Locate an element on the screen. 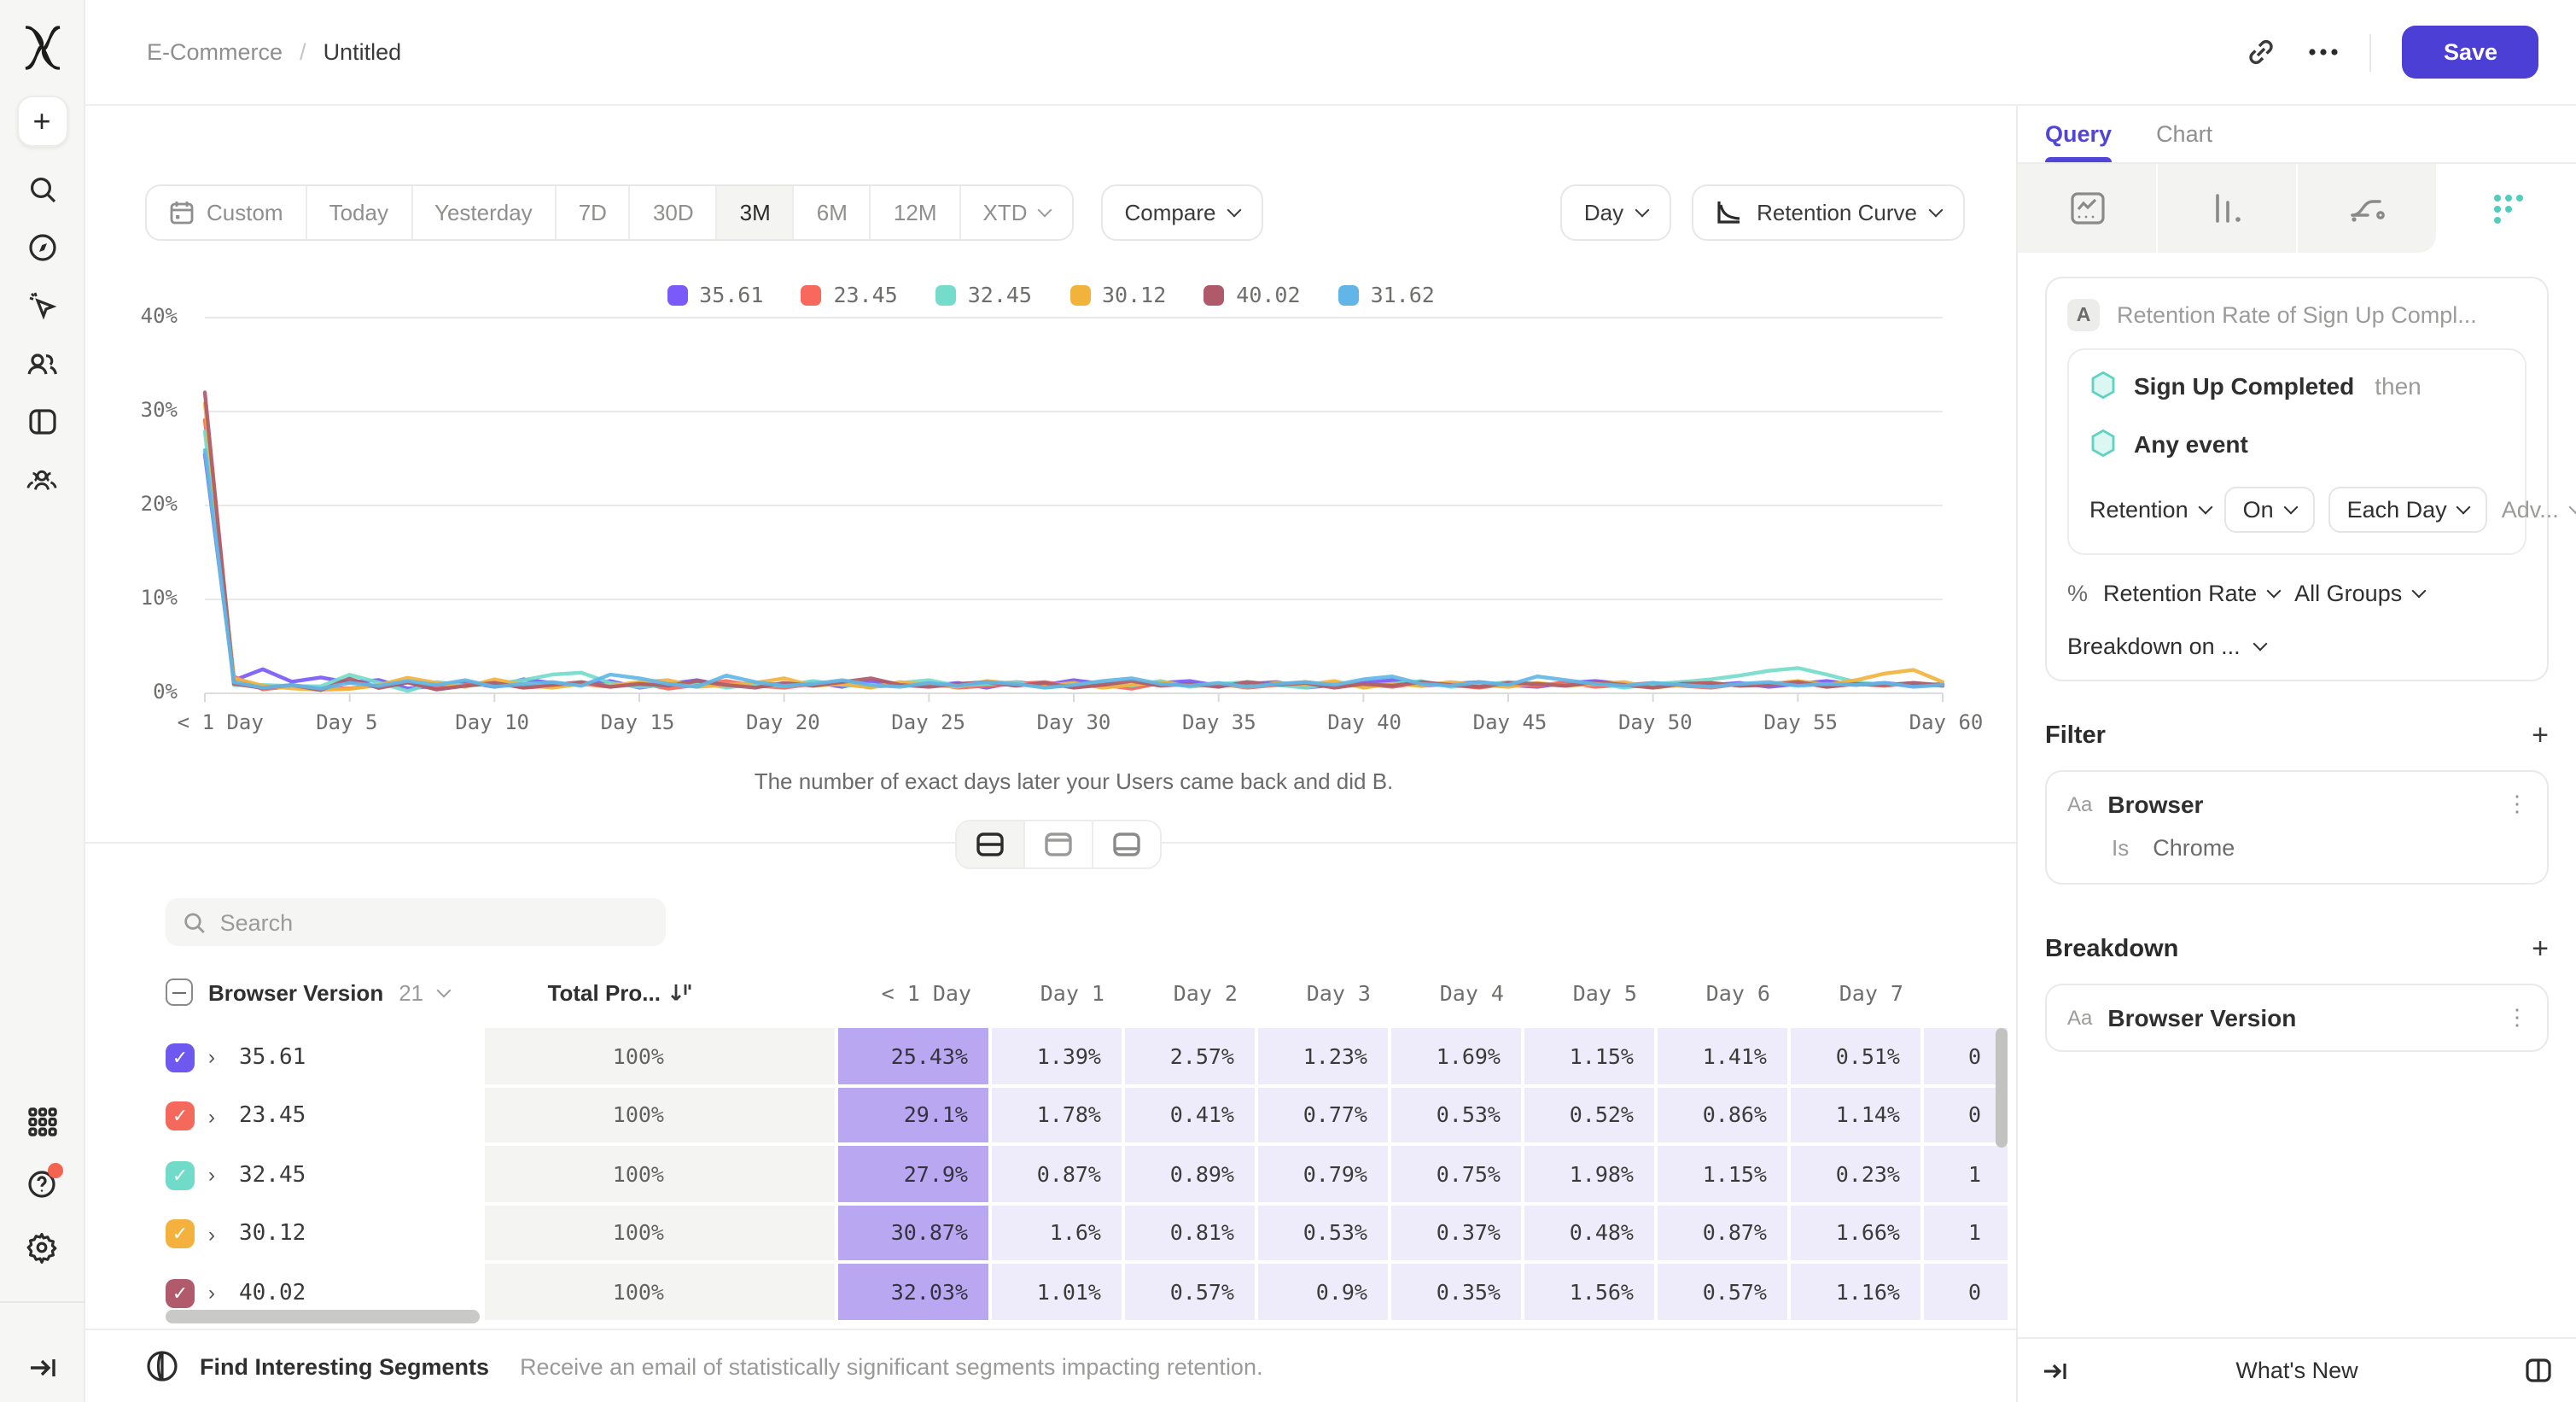 The image size is (2576, 1402). column-header-<-1-day: < 1 Day is located at coordinates (926, 992).